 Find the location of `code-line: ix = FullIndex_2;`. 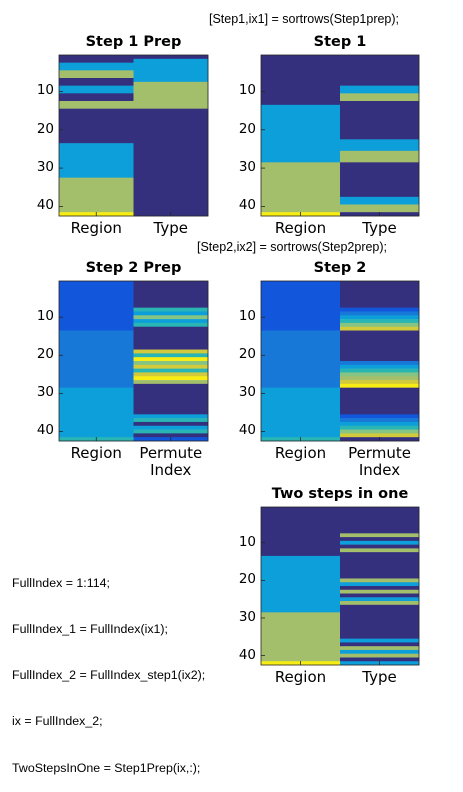

code-line: ix = FullIndex_2; is located at coordinates (57, 721).